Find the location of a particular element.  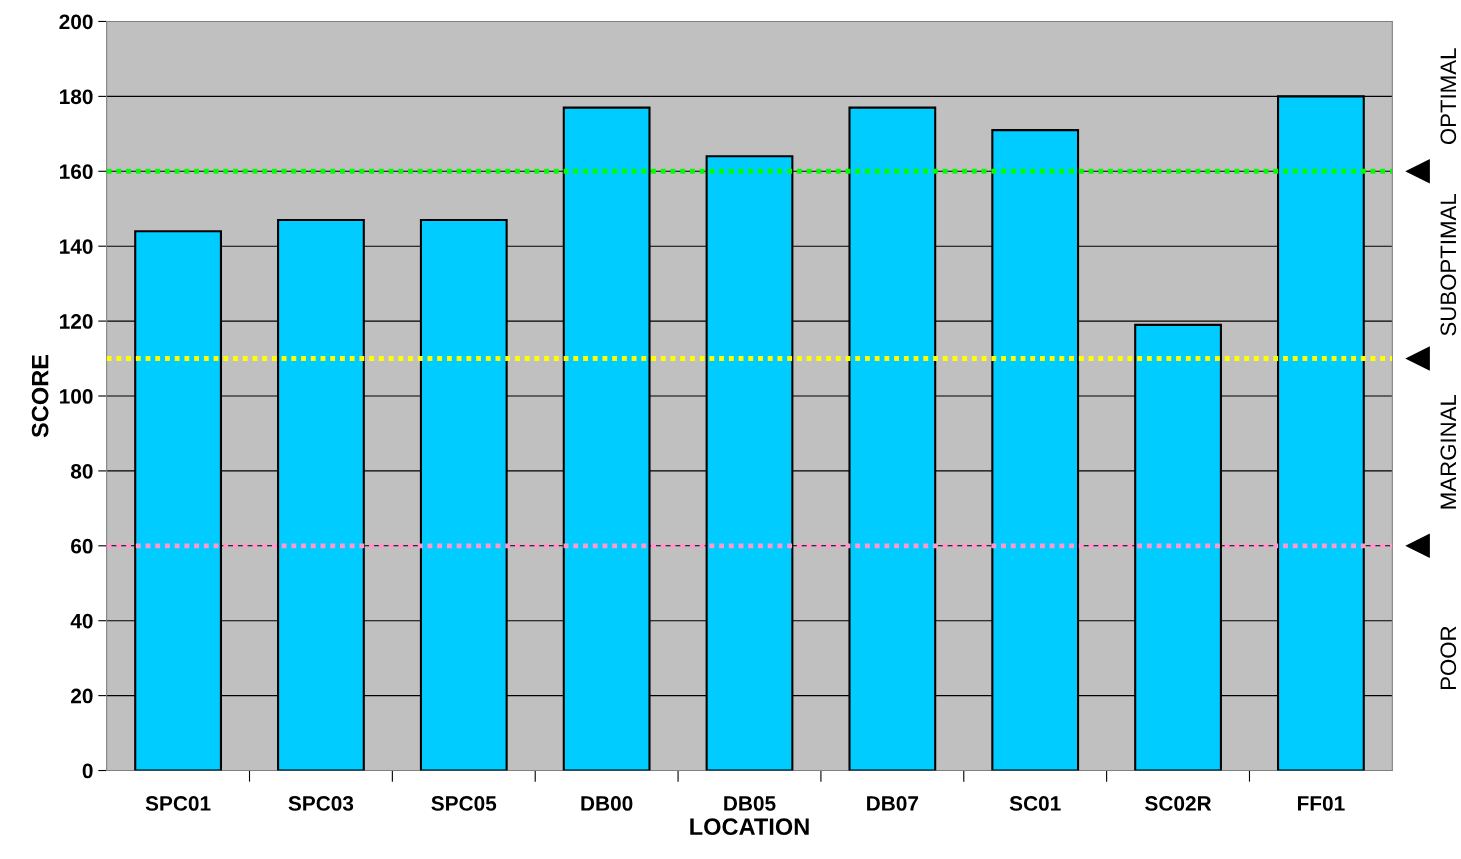

x-tick-label: SPC05 is located at coordinates (464, 803).